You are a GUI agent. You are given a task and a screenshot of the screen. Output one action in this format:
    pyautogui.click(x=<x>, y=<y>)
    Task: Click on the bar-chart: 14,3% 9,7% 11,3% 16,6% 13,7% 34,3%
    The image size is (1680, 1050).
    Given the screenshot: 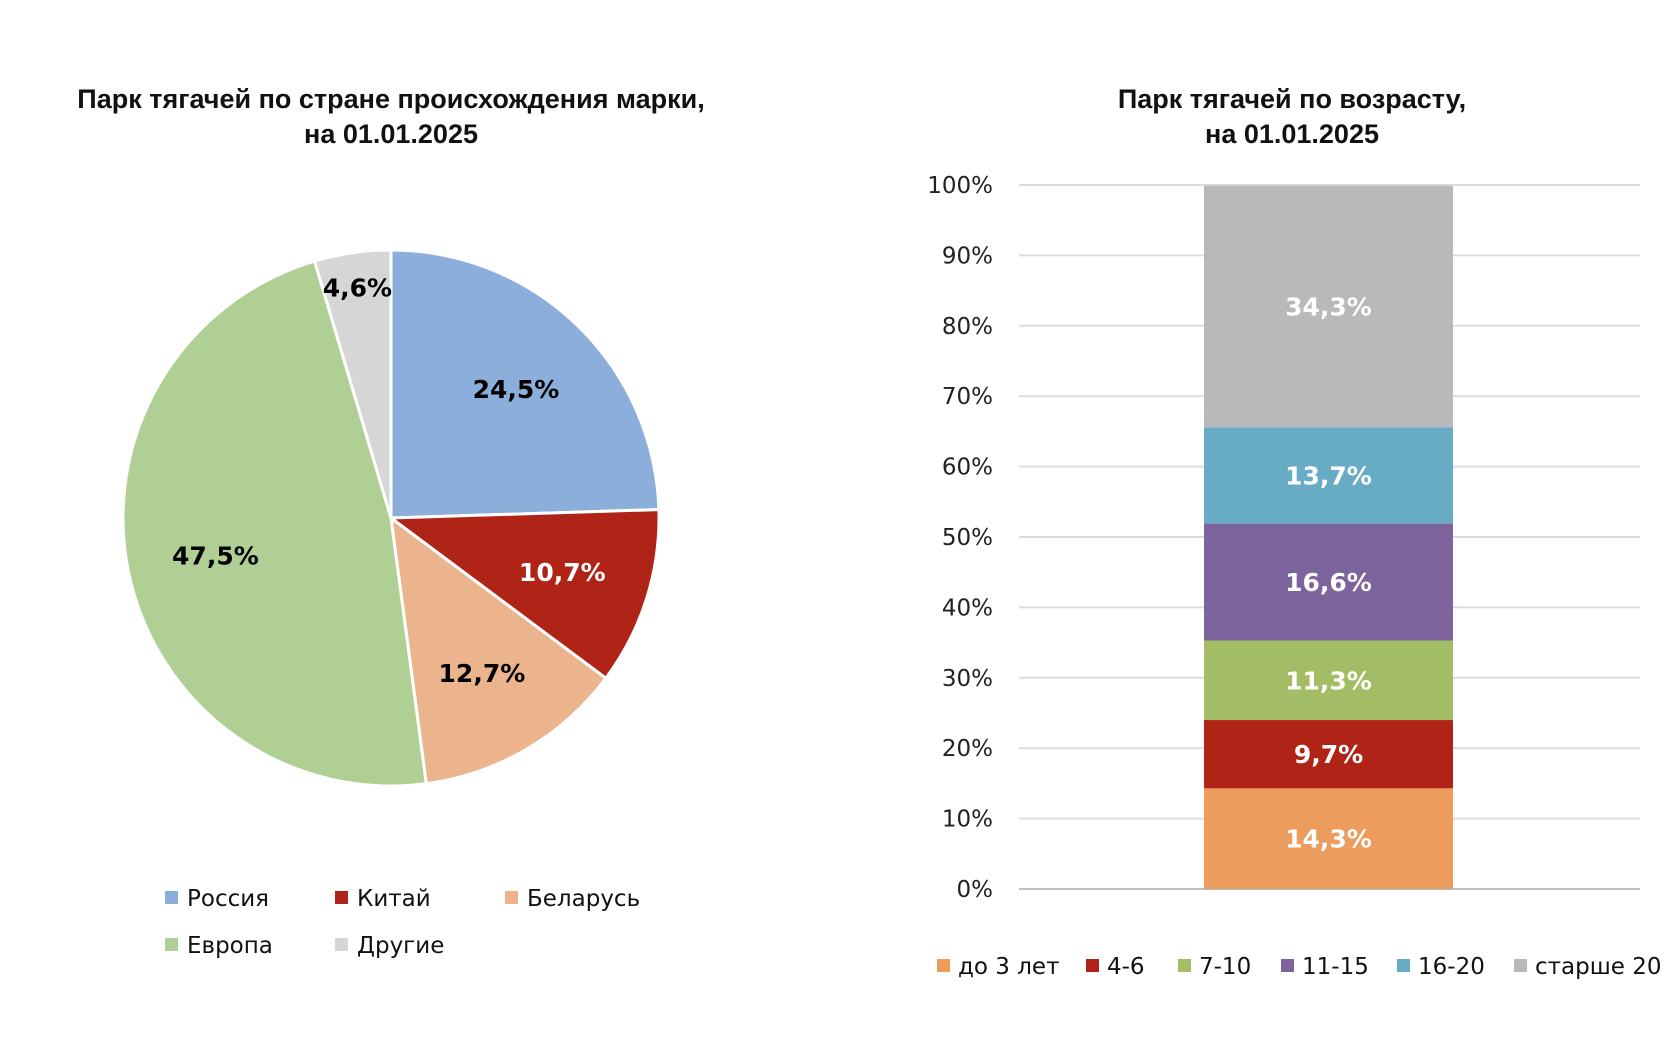 What is the action you would take?
    pyautogui.click(x=1328, y=537)
    